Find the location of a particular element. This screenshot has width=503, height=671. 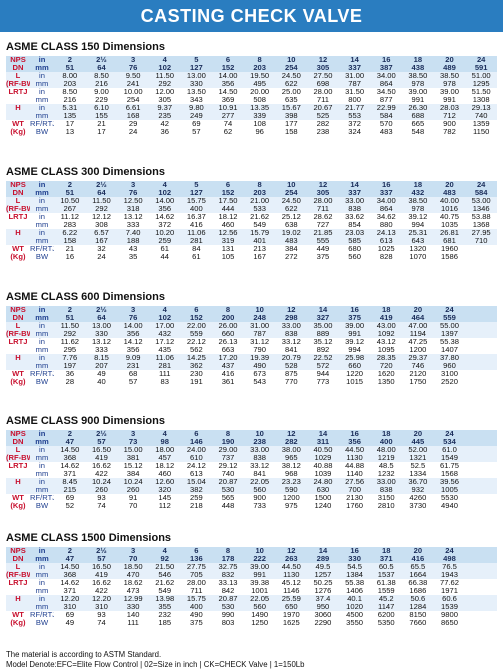

table-cell: 432 is located at coordinates (164, 334).